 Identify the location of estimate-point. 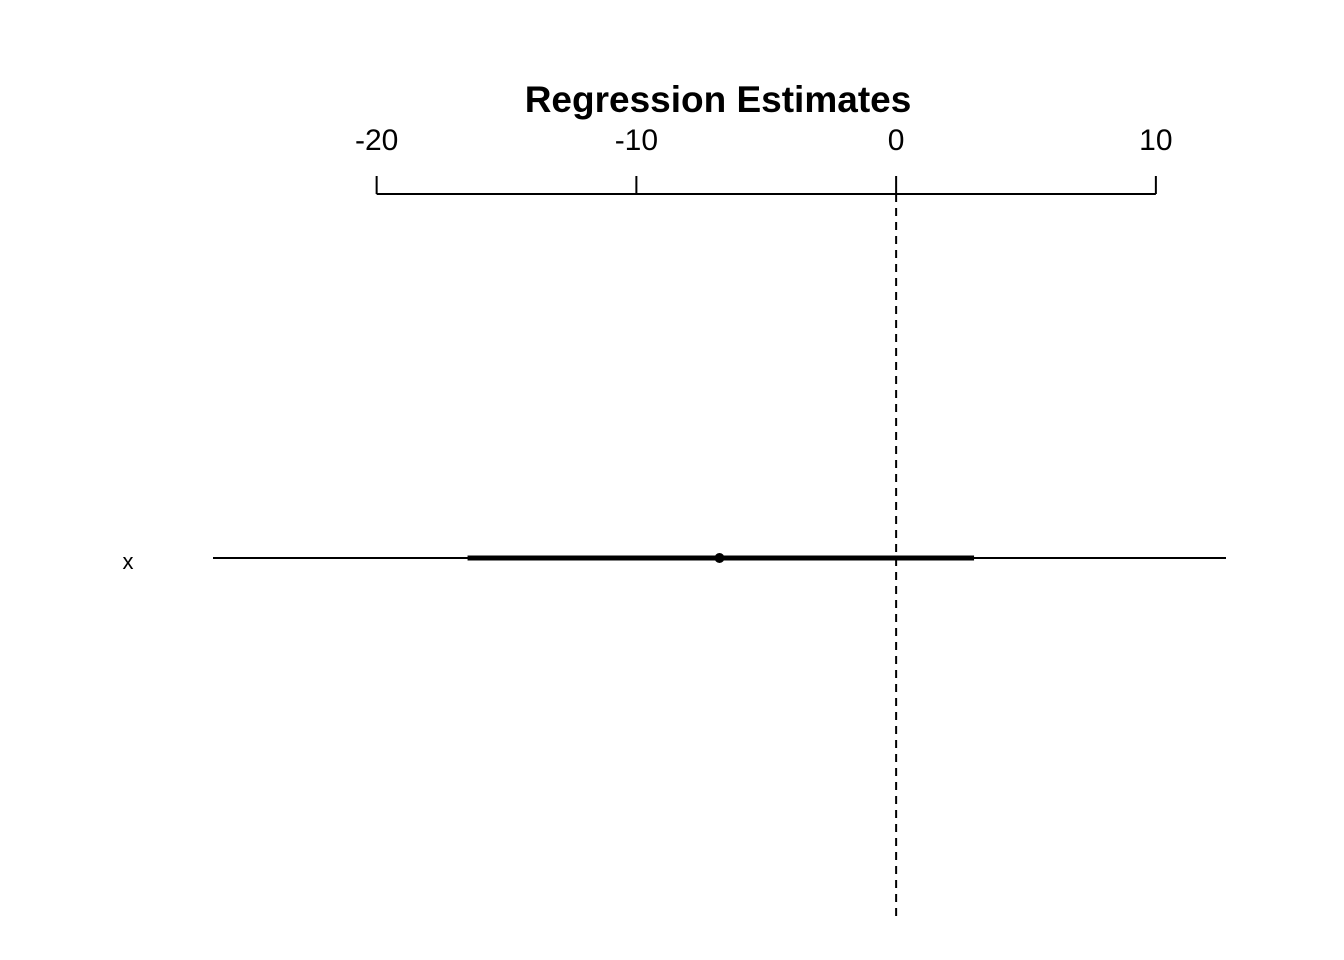
(719, 558).